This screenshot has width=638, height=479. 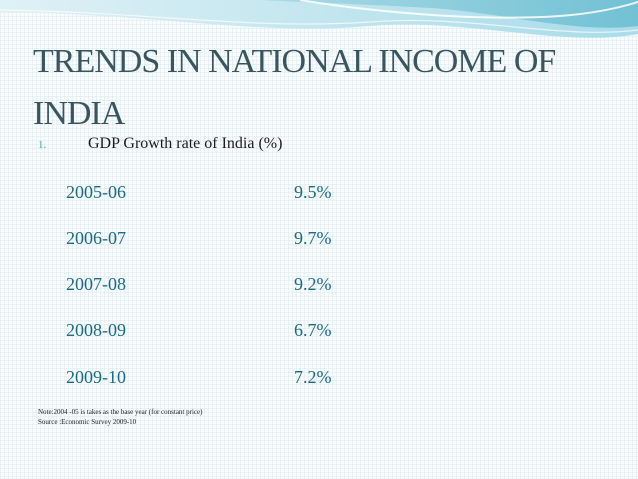 I want to click on row-year: 2007-08, so click(x=96, y=284).